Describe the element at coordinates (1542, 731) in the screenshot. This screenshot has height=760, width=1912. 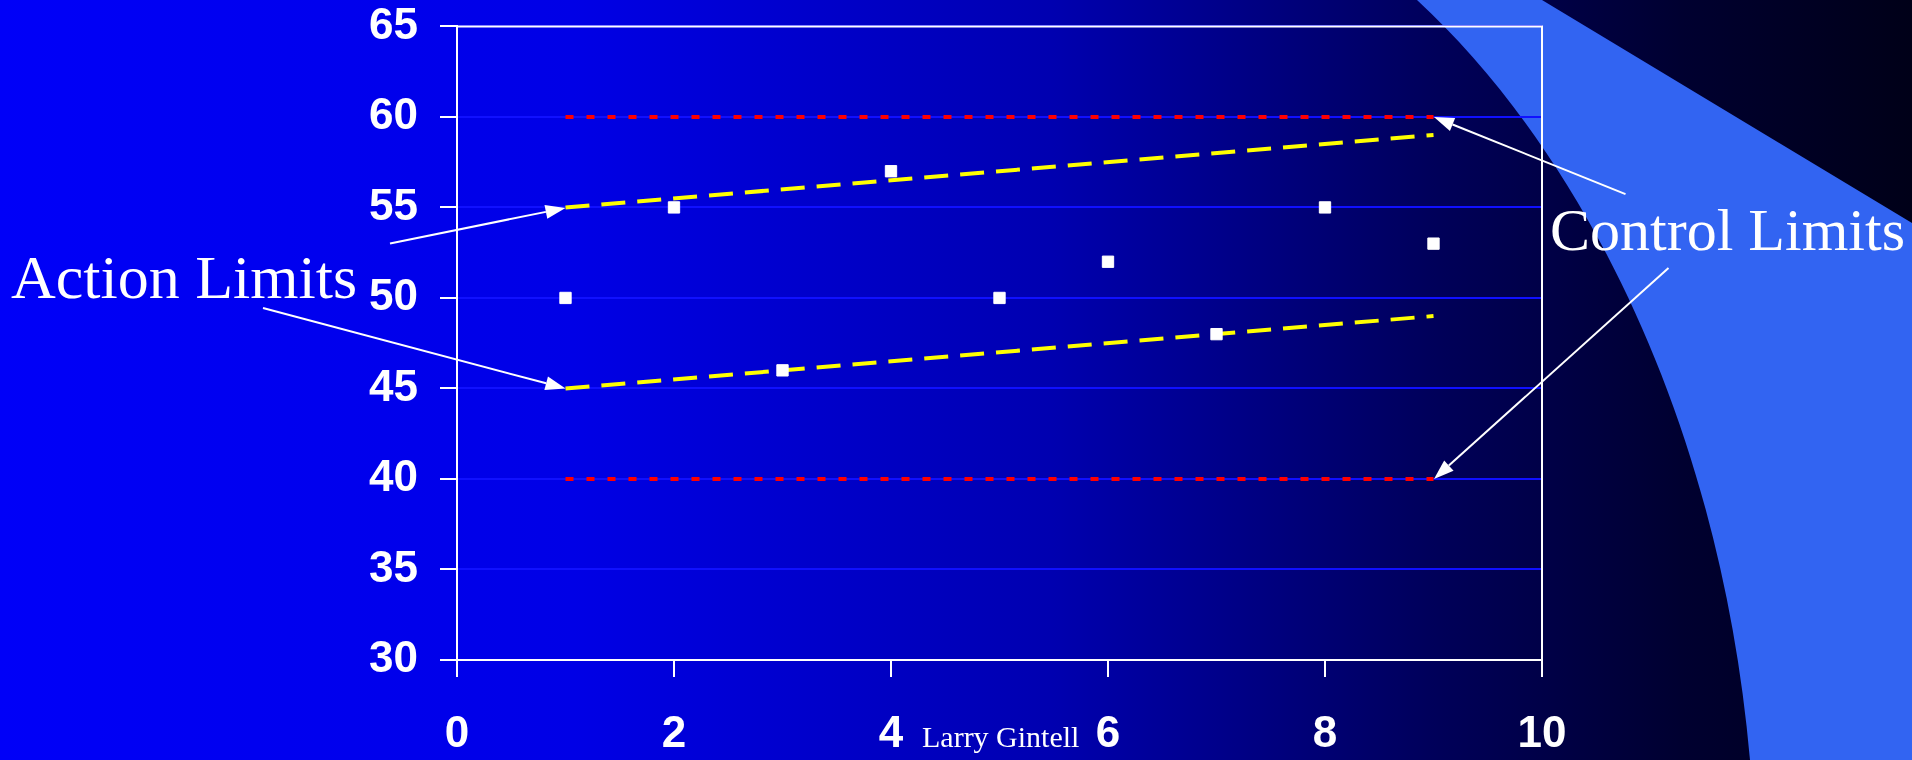
I see `x-tick-label: 10` at that location.